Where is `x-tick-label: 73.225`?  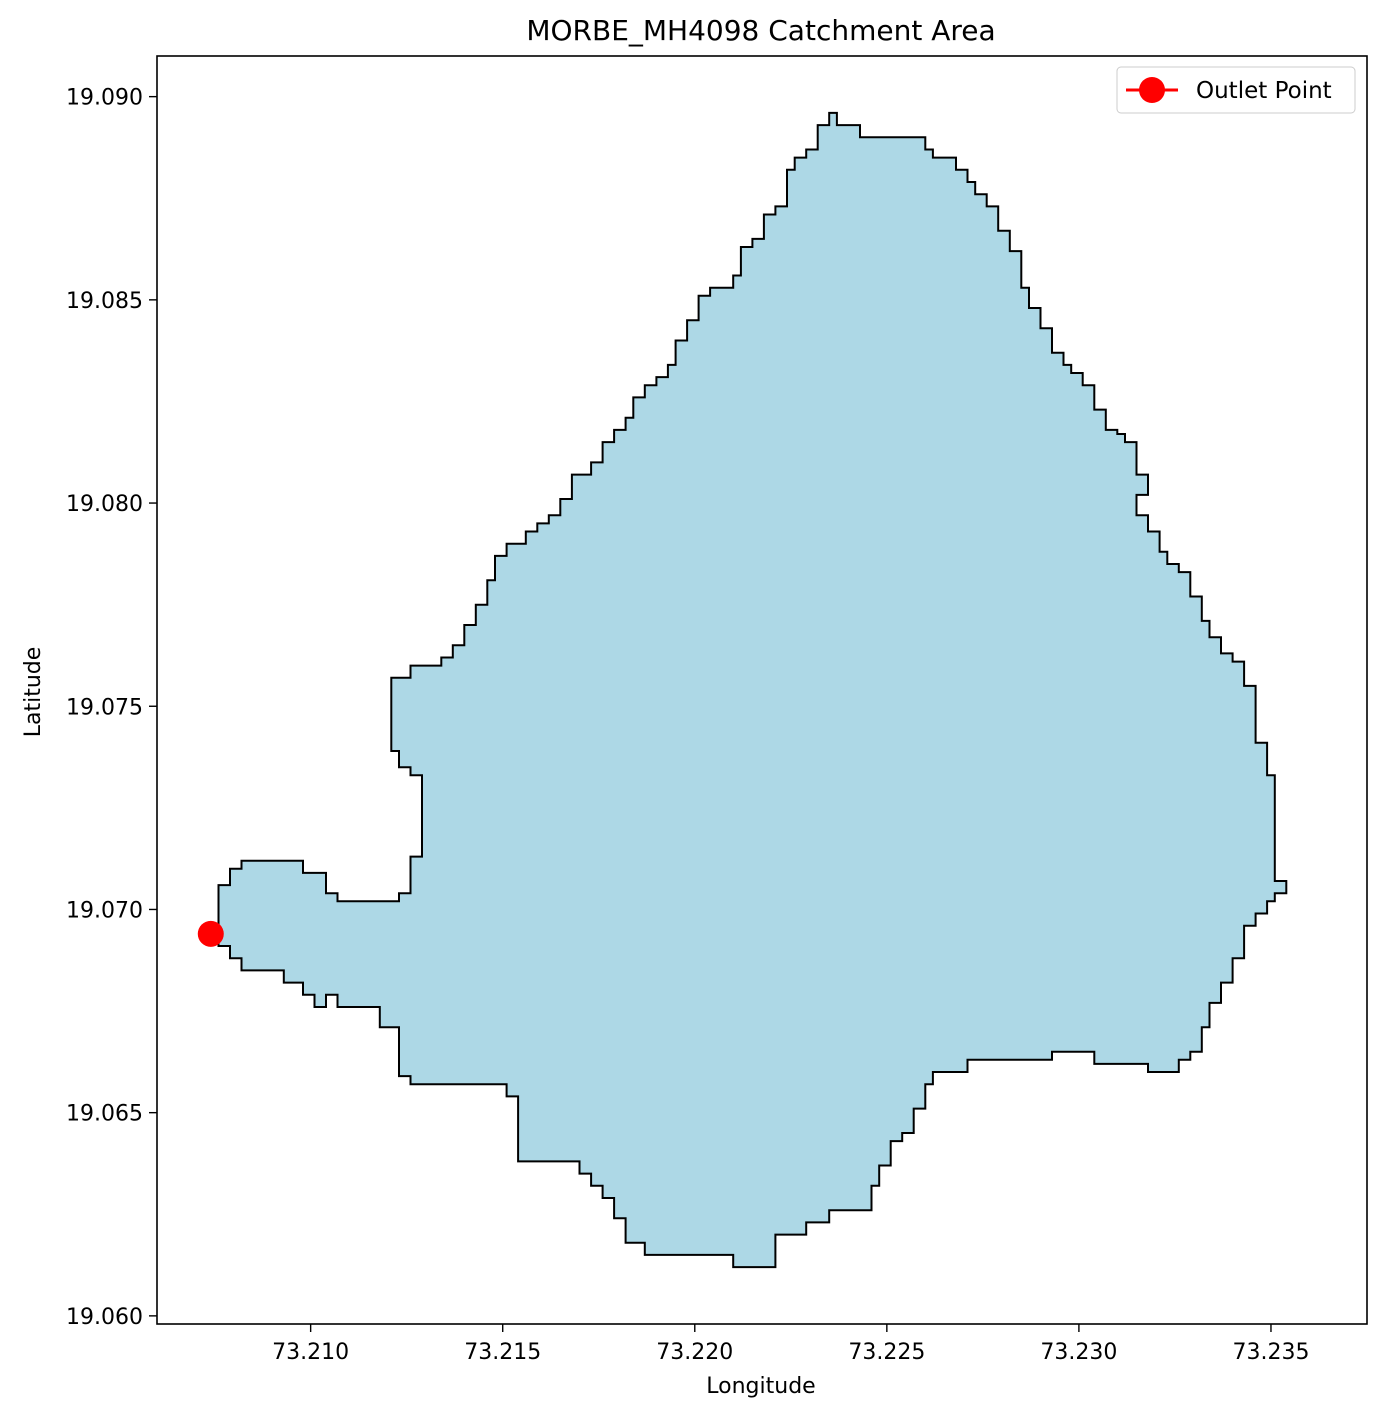 x-tick-label: 73.225 is located at coordinates (886, 1352).